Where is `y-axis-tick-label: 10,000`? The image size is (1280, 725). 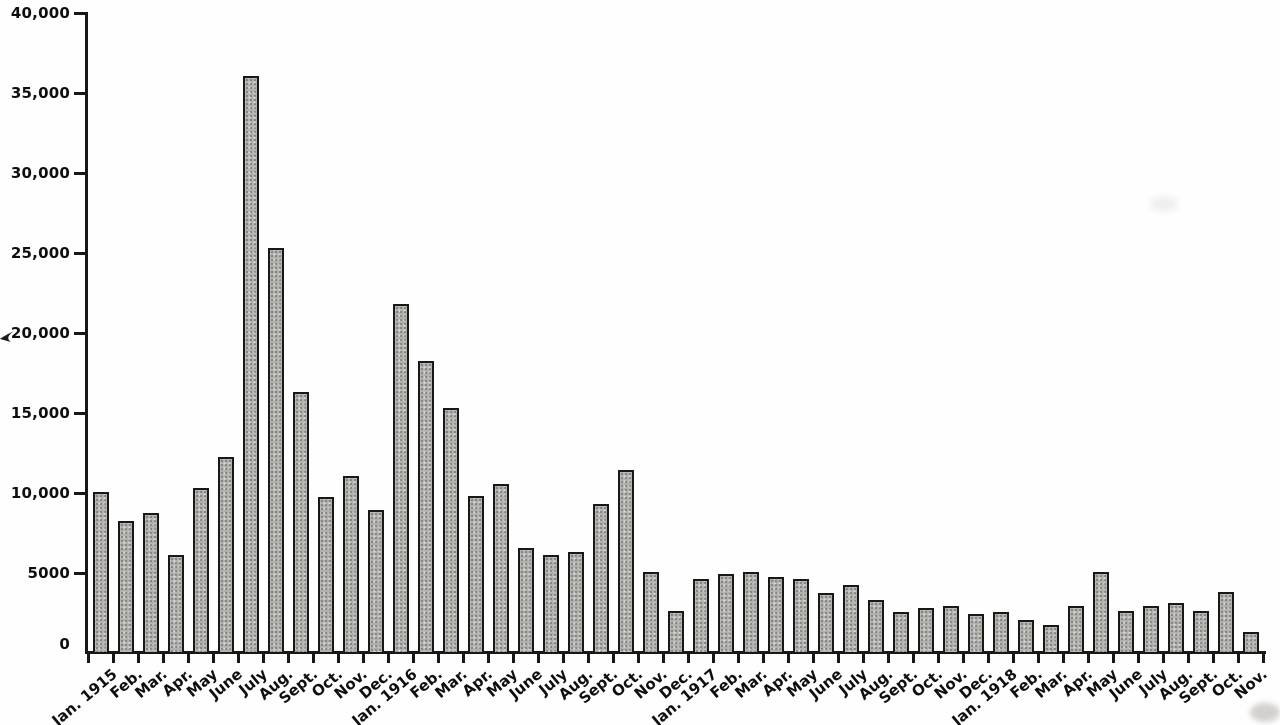
y-axis-tick-label: 10,000 is located at coordinates (40, 493).